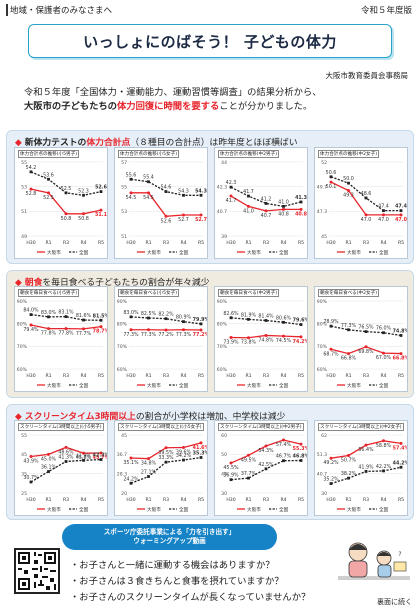  What do you see at coordinates (266, 340) in the screenshot?
I see `data-label: 74.8%` at bounding box center [266, 340].